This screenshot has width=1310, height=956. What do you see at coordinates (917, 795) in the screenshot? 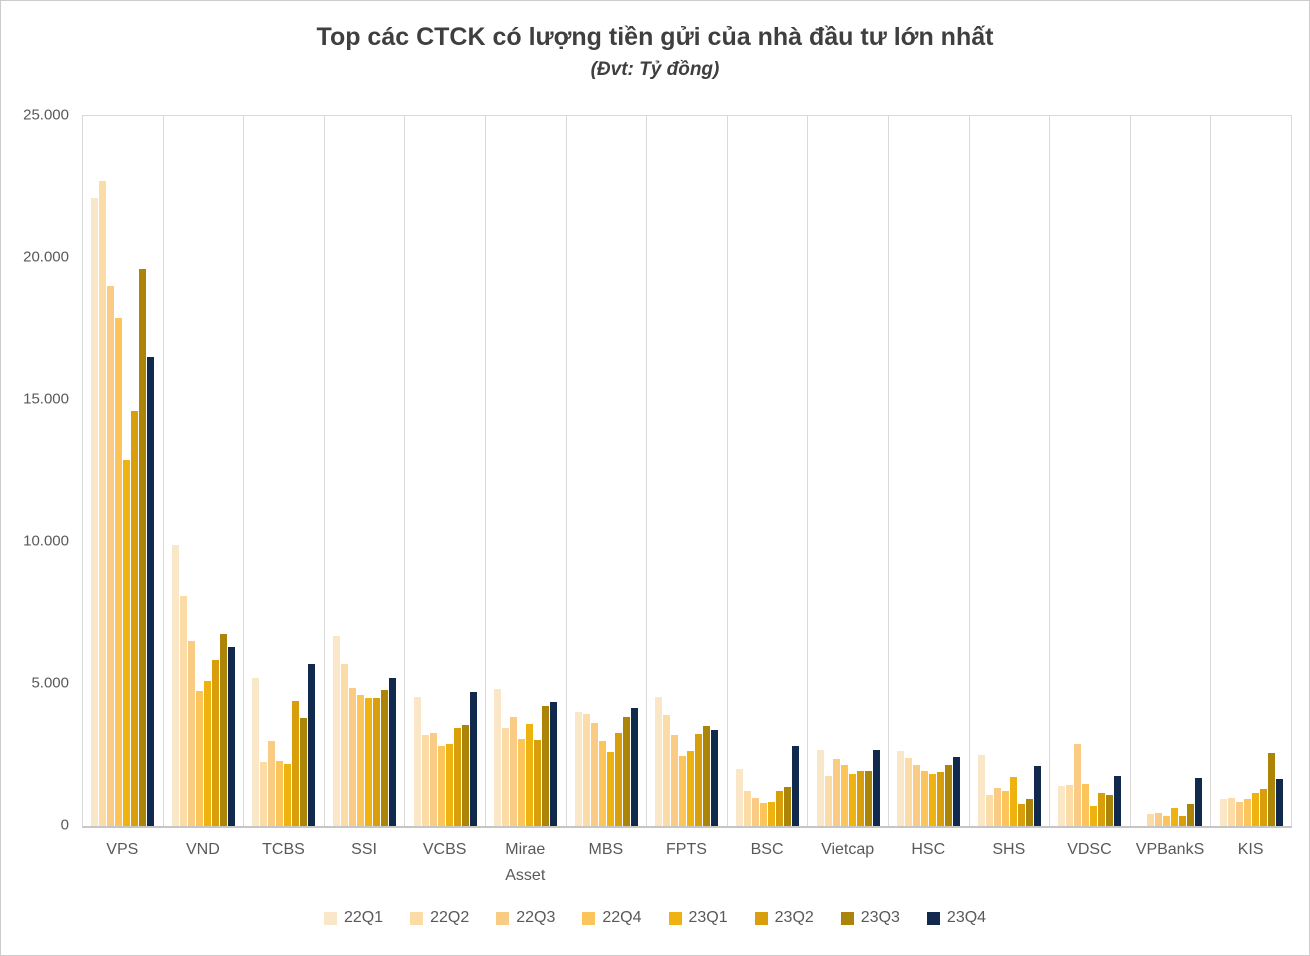
I see `bar-hsc-22q3` at bounding box center [917, 795].